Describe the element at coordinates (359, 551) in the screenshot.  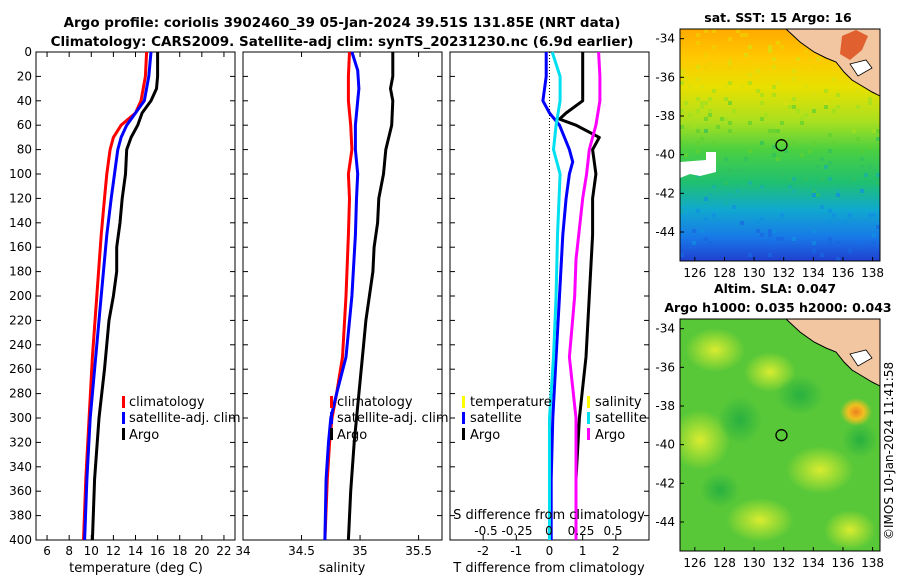
I see `x-tick-label: 35` at that location.